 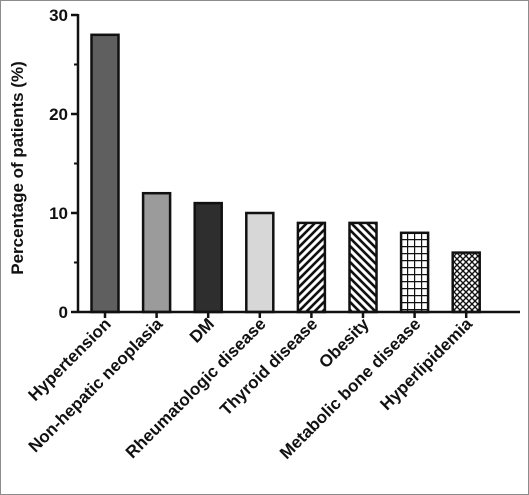 I want to click on bar-hypertension, so click(x=105, y=173).